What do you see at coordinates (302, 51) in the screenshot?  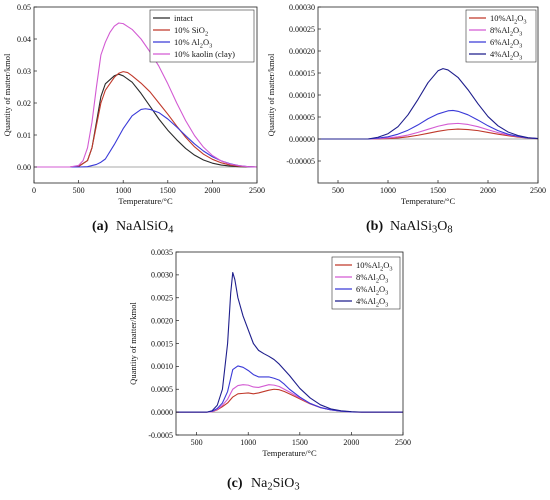 I see `y-tick-label: 0.00020` at bounding box center [302, 51].